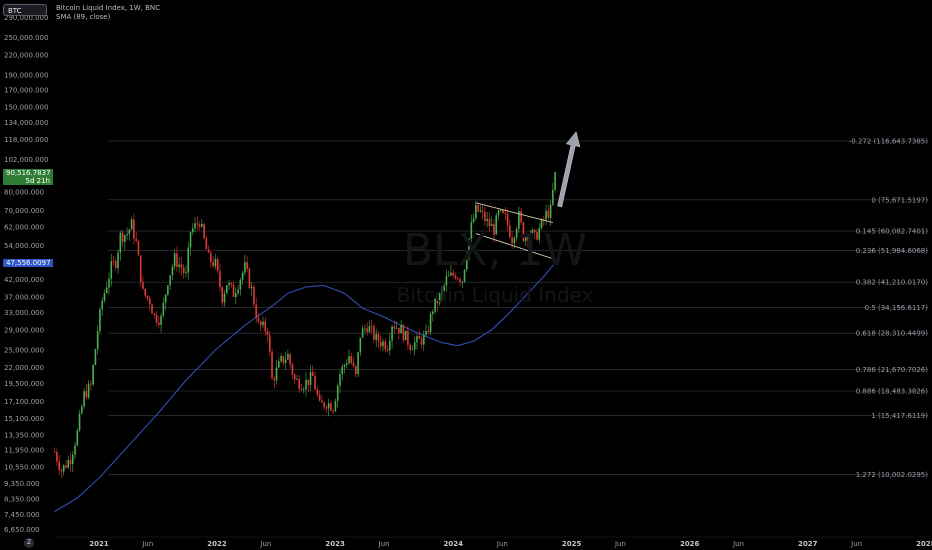 This screenshot has width=932, height=550. Describe the element at coordinates (24, 402) in the screenshot. I see `y-tick-label: 17,100.000` at that location.